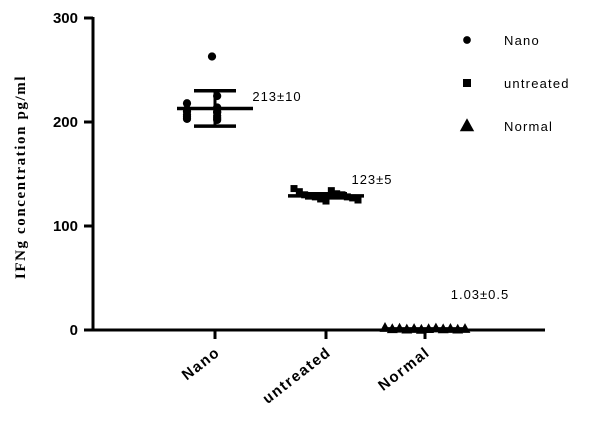 Image resolution: width=595 pixels, height=436 pixels. I want to click on x-tick-label: Nano, so click(201, 364).